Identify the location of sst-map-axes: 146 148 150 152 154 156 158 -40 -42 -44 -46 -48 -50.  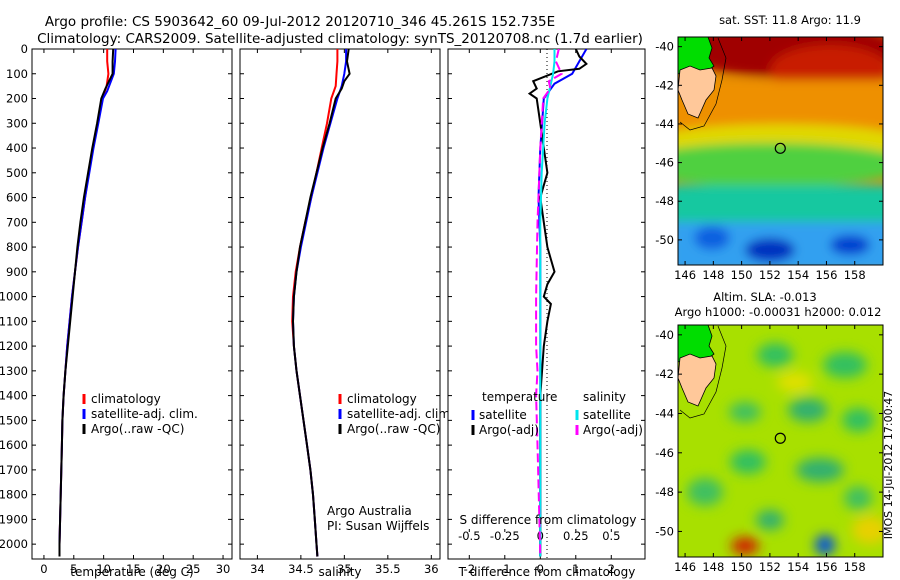
(769, 159).